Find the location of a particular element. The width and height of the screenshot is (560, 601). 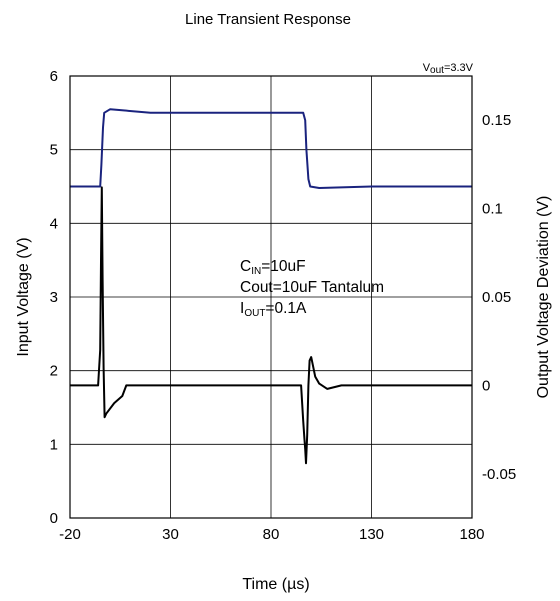

annotation-line-1: CIN=10uF is located at coordinates (273, 267).